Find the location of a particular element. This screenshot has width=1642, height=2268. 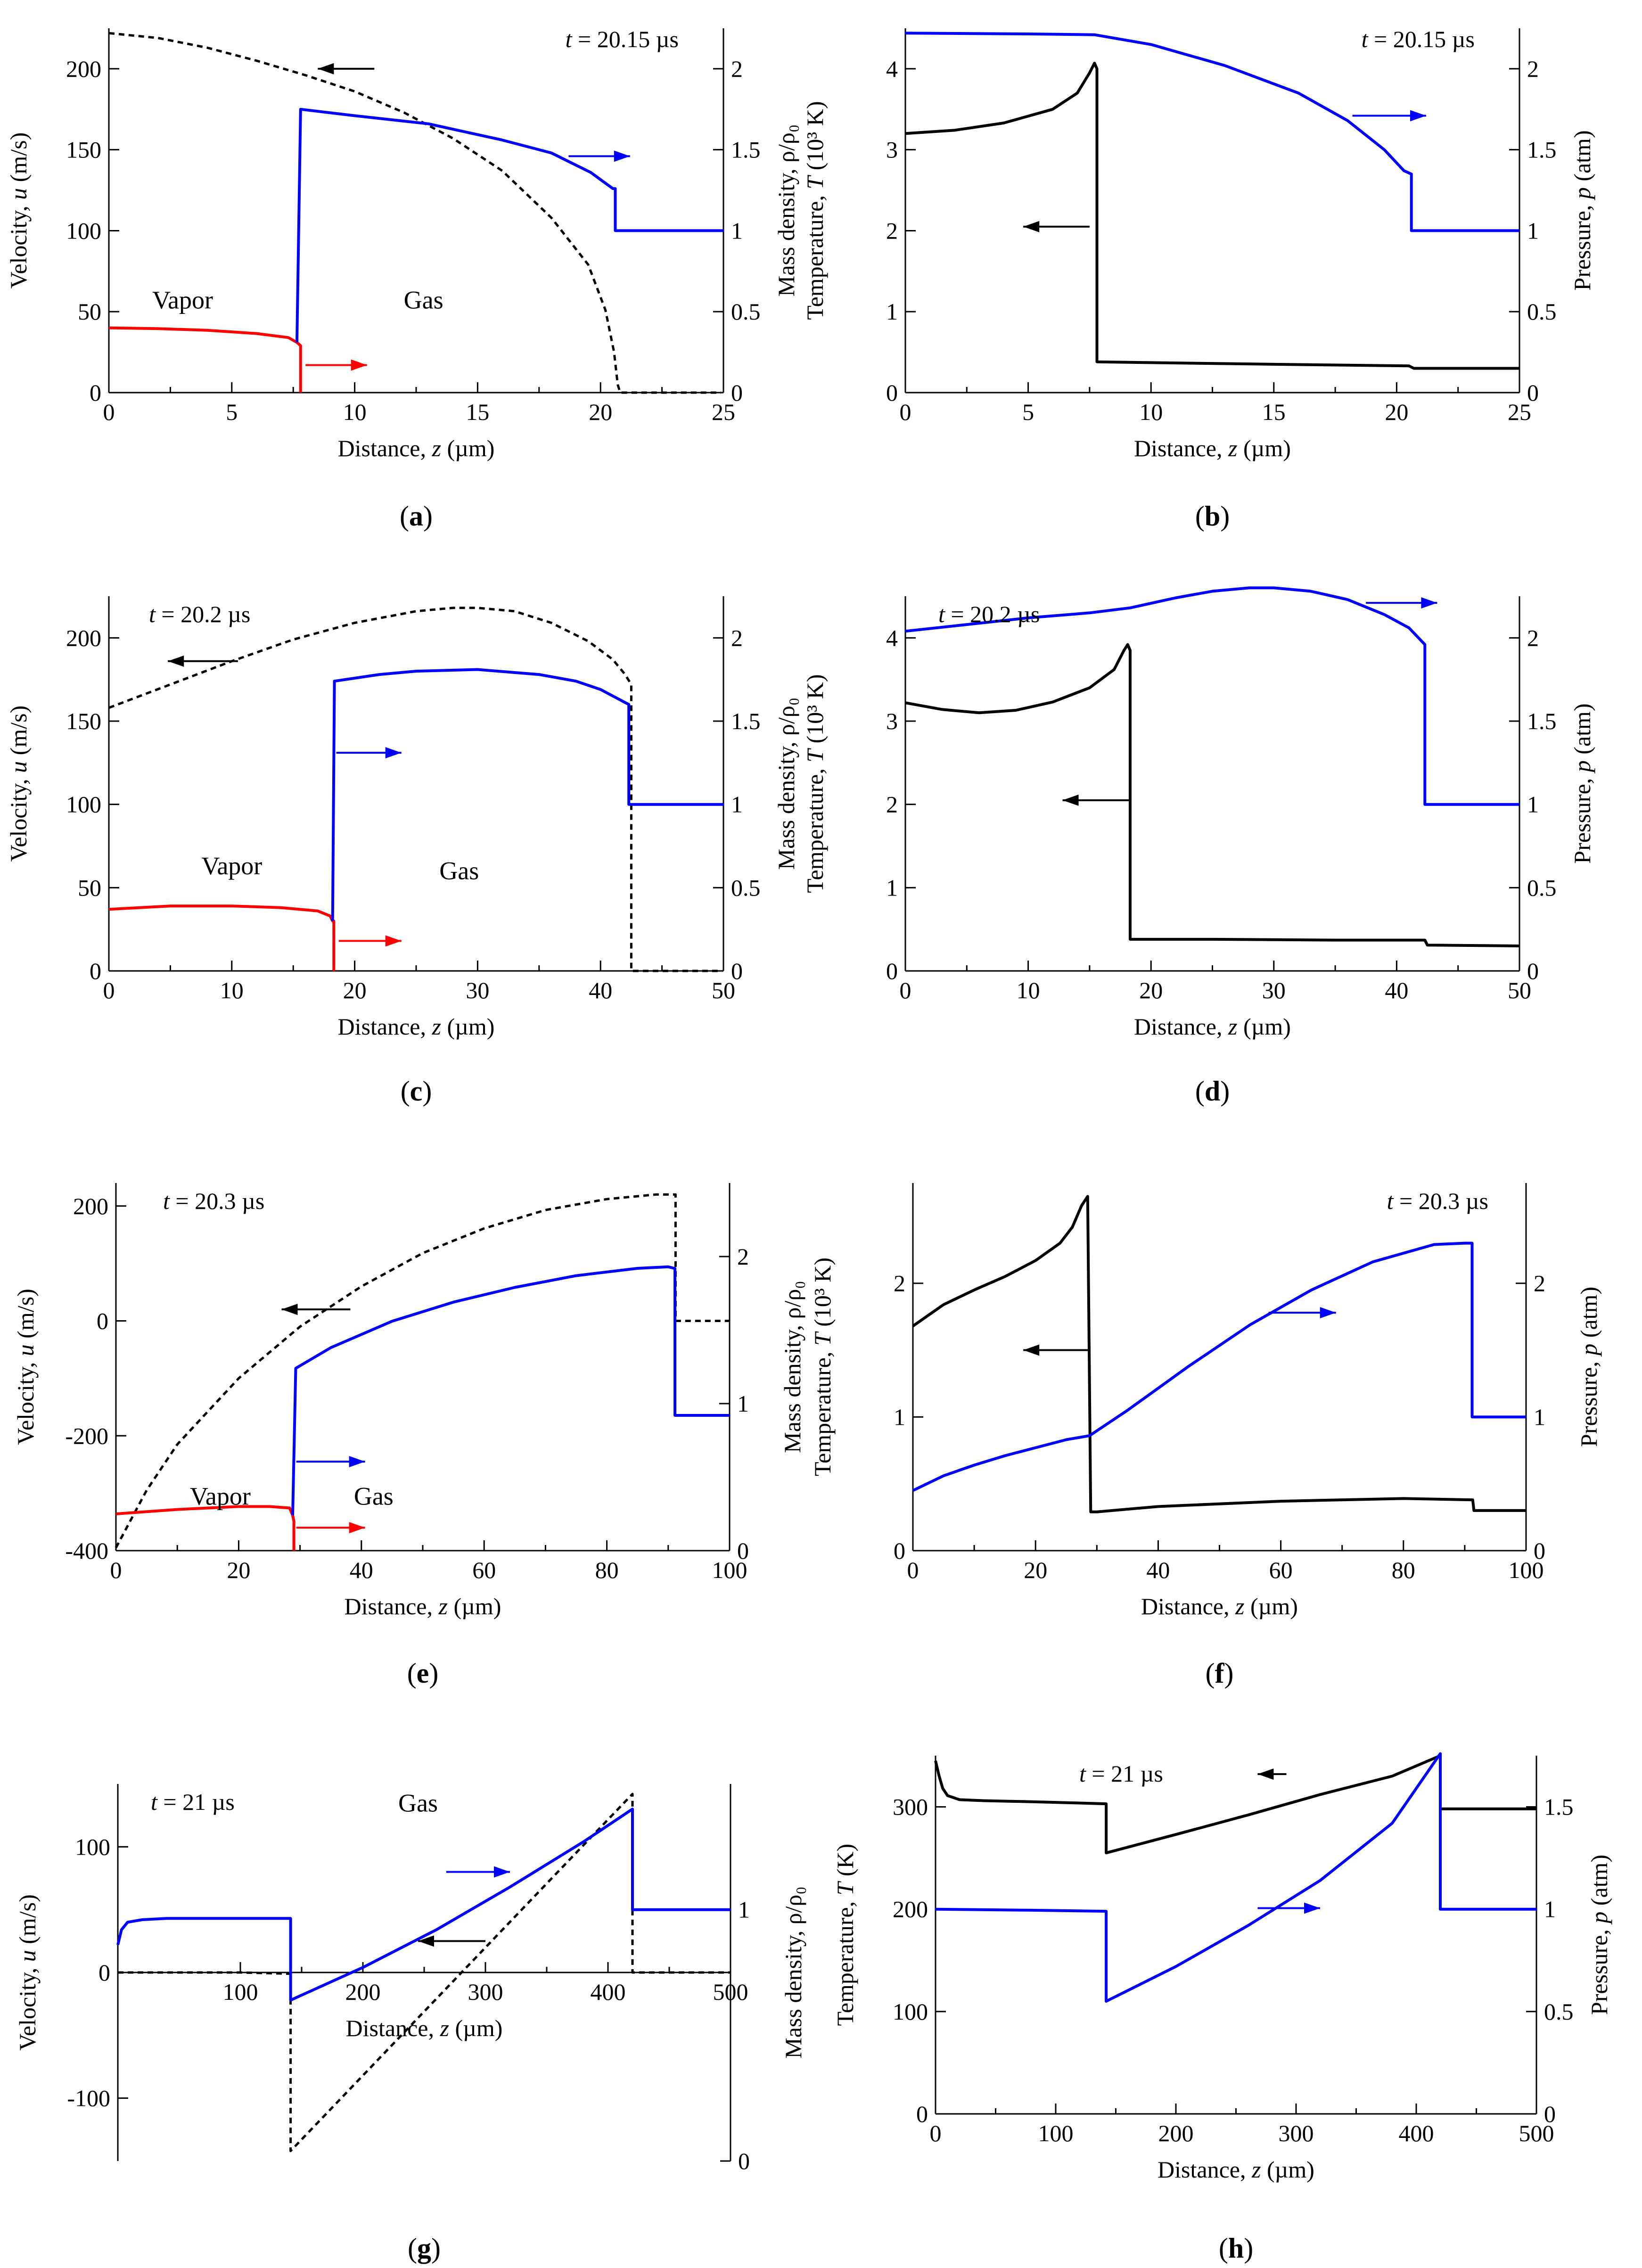

left-tick-label: 200 is located at coordinates (910, 1910).